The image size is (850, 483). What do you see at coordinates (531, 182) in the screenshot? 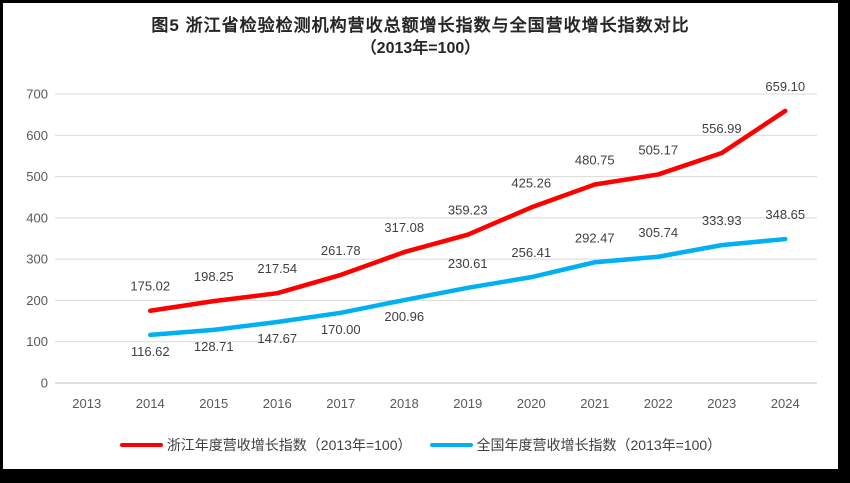
I see `zhejiang-data-label: 425.26` at bounding box center [531, 182].